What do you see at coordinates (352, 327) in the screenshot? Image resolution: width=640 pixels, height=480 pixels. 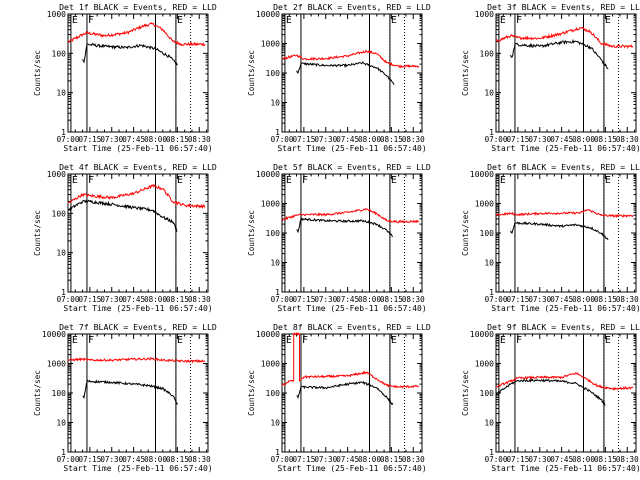 I see `panel-title: Det 8f BLACK = Events, RED = LLD` at bounding box center [352, 327].